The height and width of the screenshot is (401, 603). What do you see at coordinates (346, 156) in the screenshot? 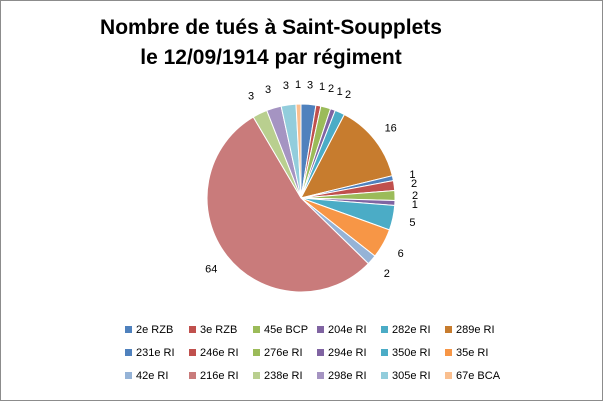
I see `pie-slice-289e-ri` at bounding box center [346, 156].